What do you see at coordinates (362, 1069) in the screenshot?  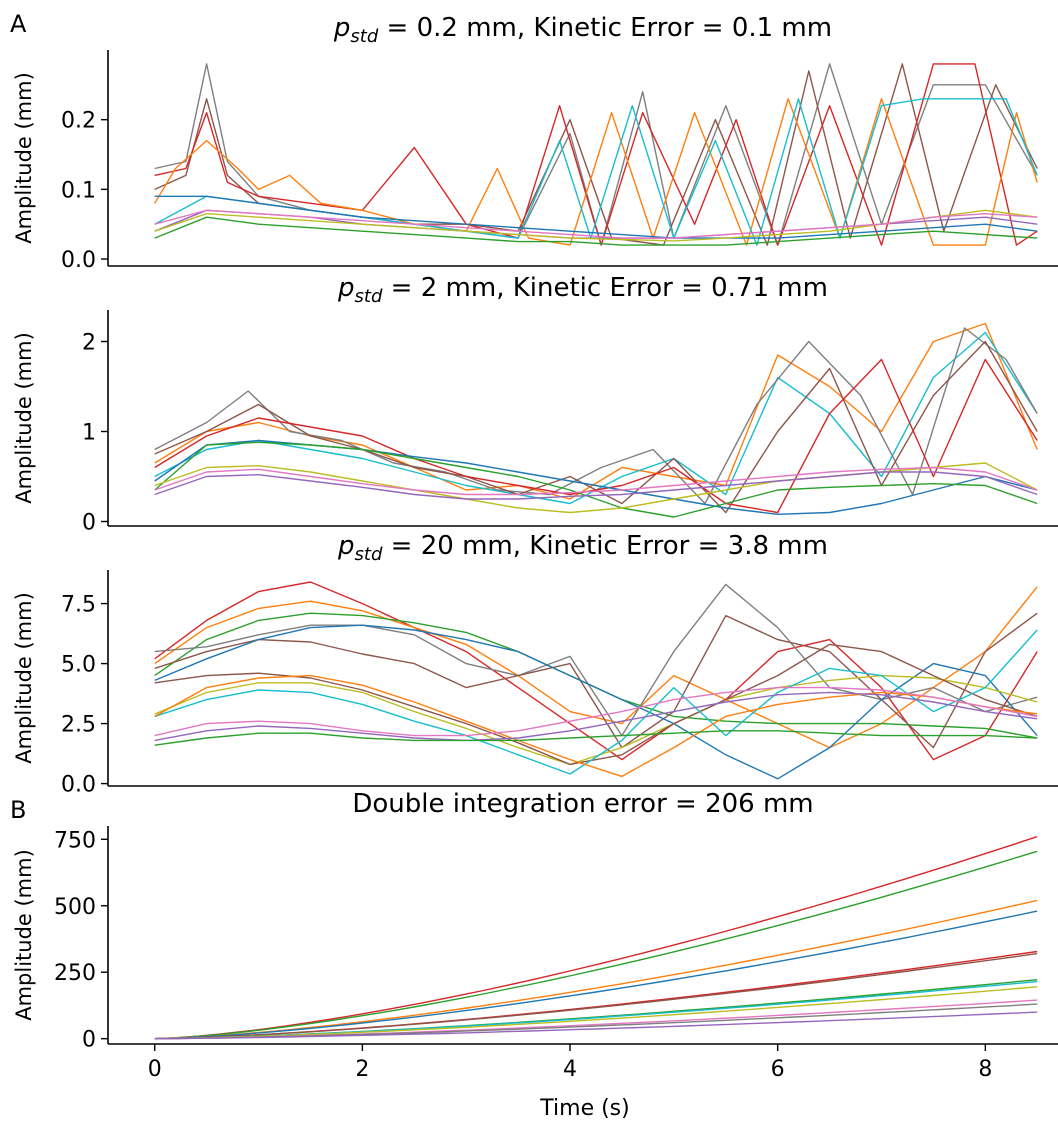 I see `x-tick-label: 2` at bounding box center [362, 1069].